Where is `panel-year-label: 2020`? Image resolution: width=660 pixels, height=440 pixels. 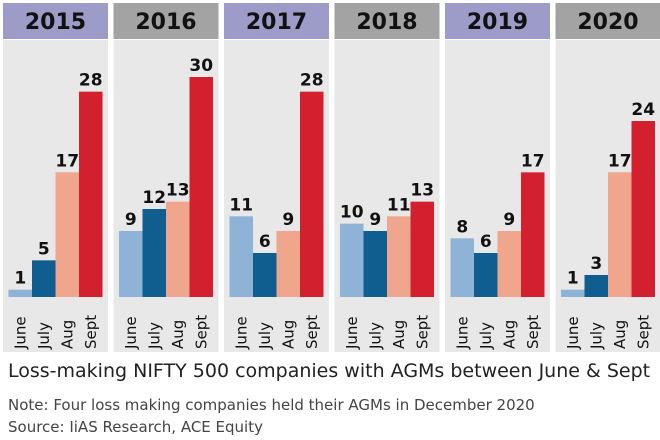 panel-year-label: 2020 is located at coordinates (607, 22).